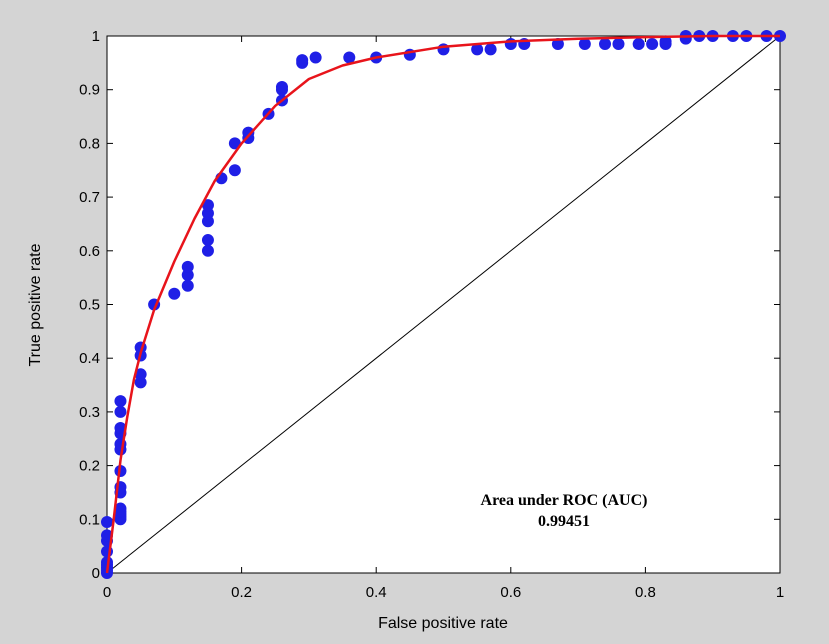 This screenshot has width=829, height=644. Describe the element at coordinates (89, 197) in the screenshot. I see `y-tick-label: 0.7` at that location.